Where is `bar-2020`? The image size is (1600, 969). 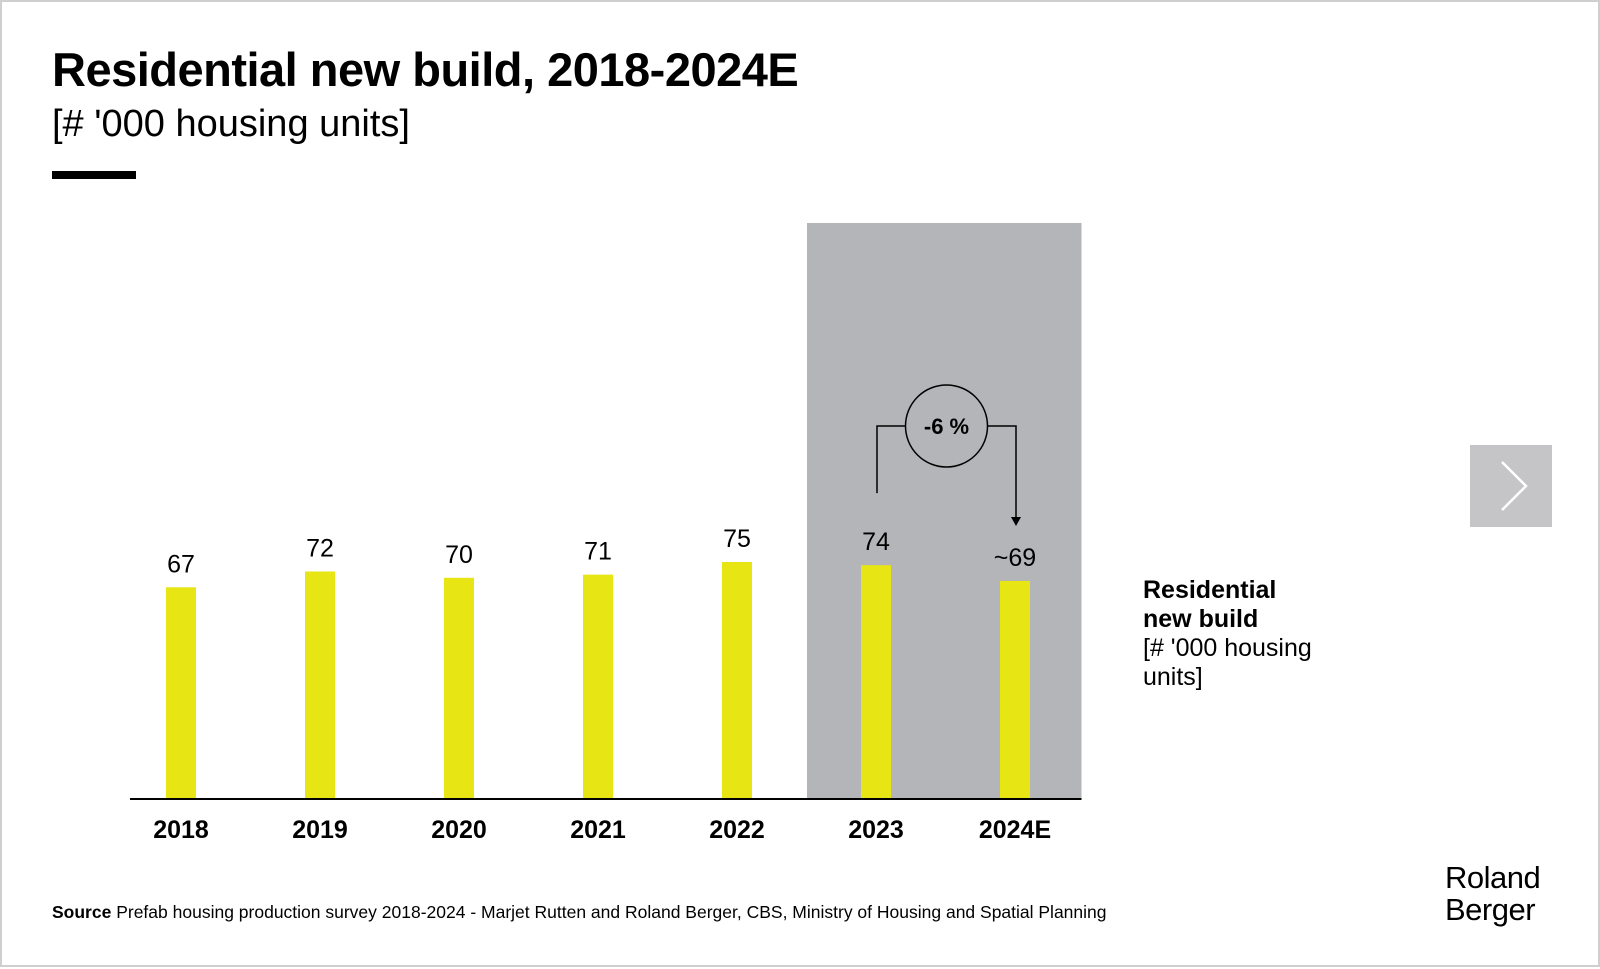
bar-2020 is located at coordinates (459, 688).